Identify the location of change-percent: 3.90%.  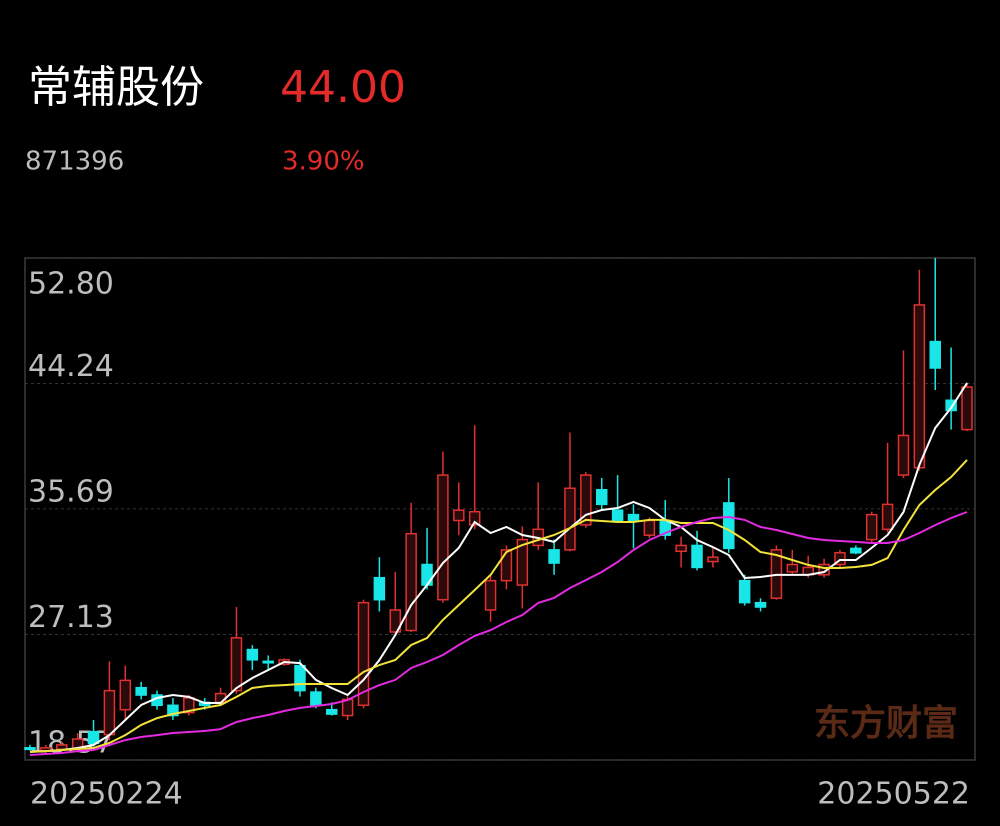
(323, 162).